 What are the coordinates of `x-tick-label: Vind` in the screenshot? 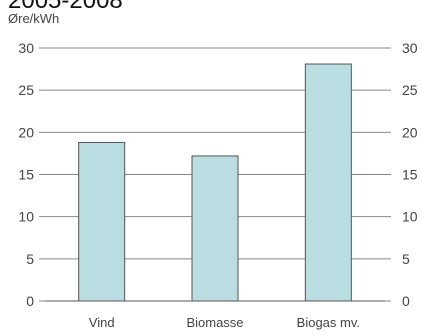 It's located at (102, 322).